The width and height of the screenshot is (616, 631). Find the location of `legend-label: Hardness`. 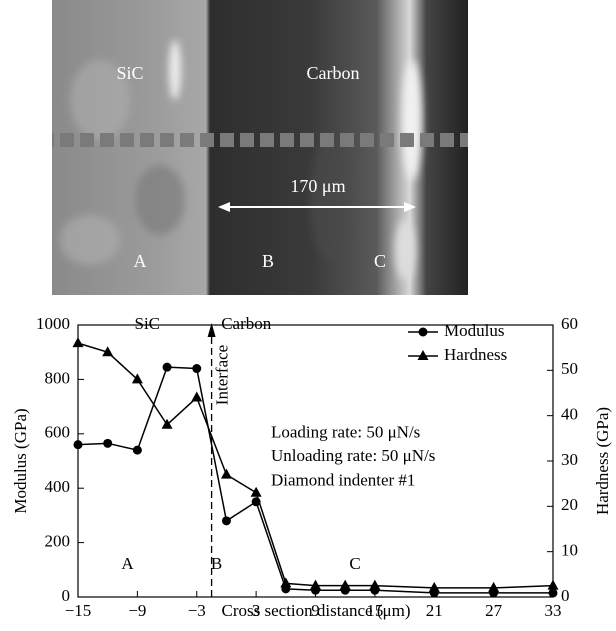

legend-label: Hardness is located at coordinates (475, 354).